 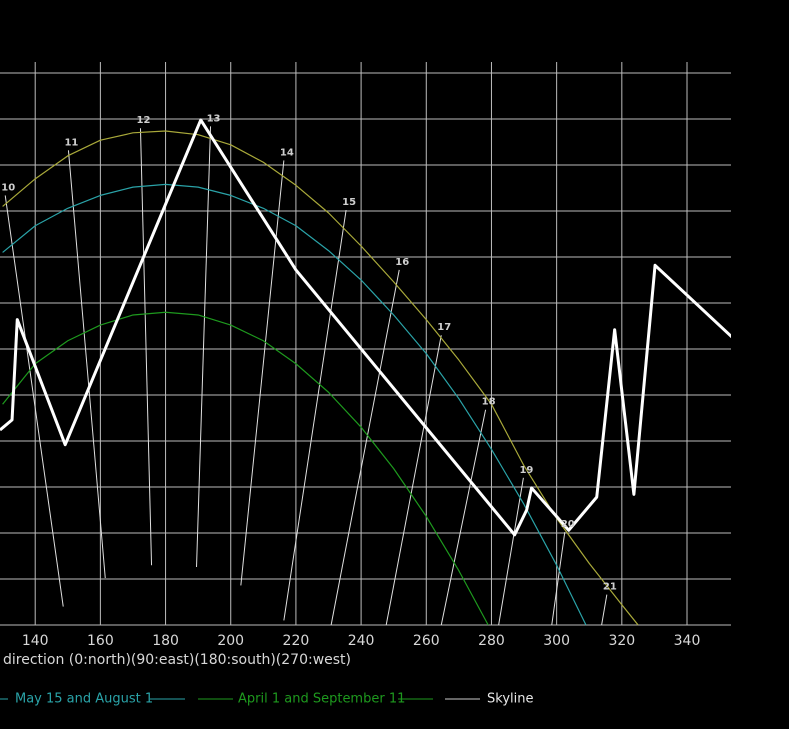 What do you see at coordinates (687, 641) in the screenshot?
I see `x-tick-label: 340` at bounding box center [687, 641].